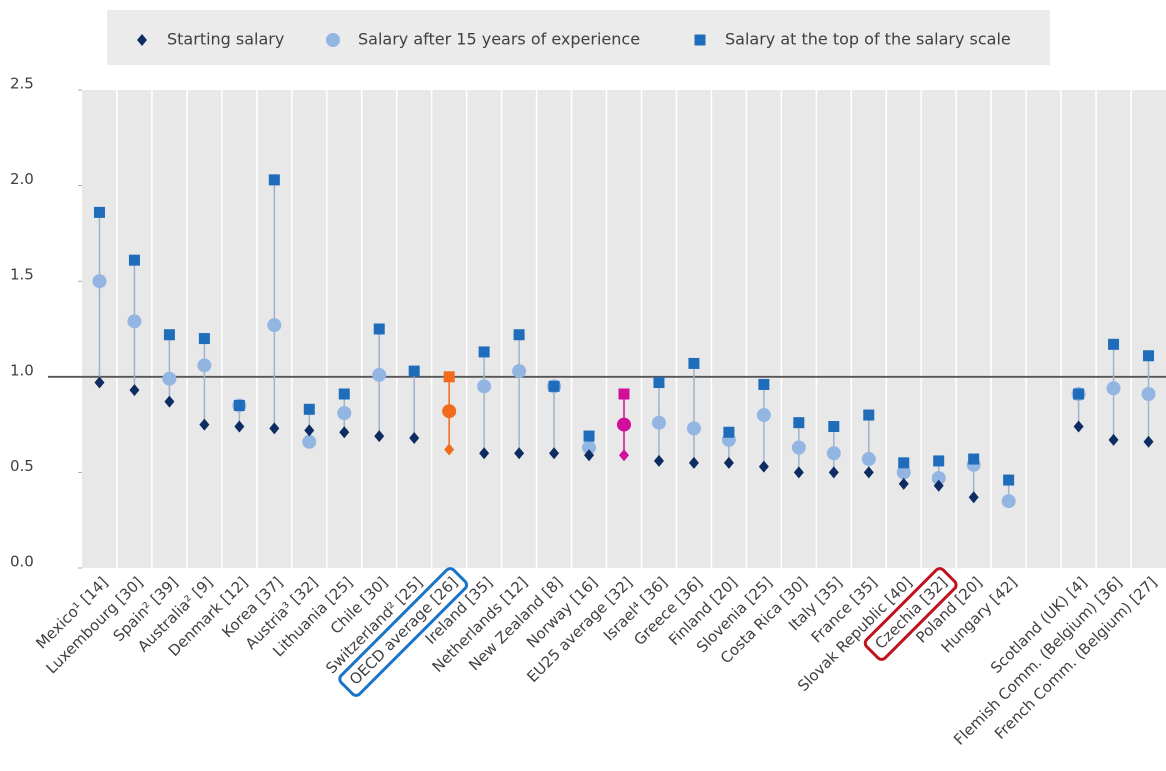  I want to click on legend-label: Salary after 15 years of experience, so click(499, 39).